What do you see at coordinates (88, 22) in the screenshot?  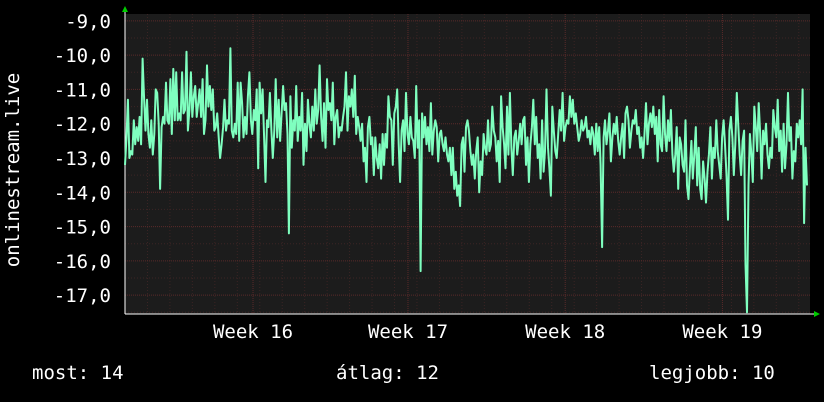 I see `y-tick-label: -9,0` at bounding box center [88, 22].